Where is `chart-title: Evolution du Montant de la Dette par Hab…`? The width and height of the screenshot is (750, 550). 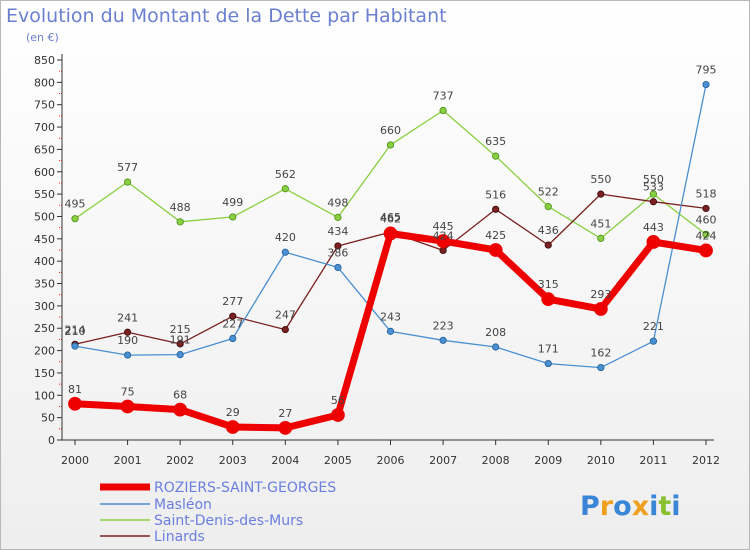 chart-title: Evolution du Montant de la Dette par Hab… is located at coordinates (226, 16).